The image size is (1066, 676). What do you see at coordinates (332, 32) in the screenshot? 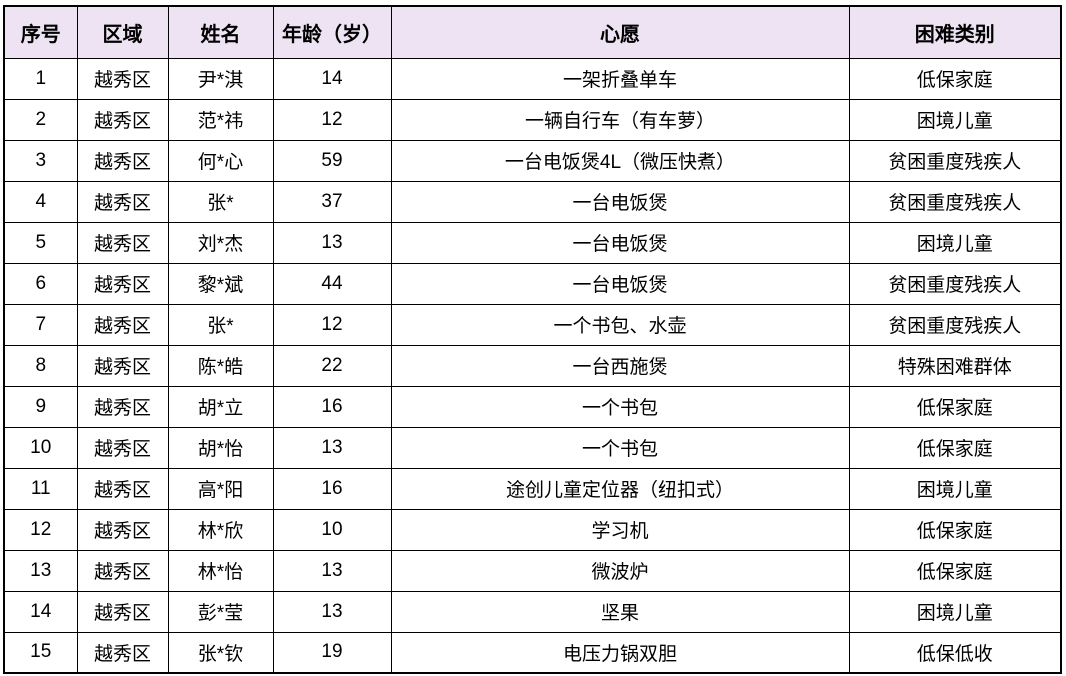
I see `header-cell: 年龄（岁）` at bounding box center [332, 32].